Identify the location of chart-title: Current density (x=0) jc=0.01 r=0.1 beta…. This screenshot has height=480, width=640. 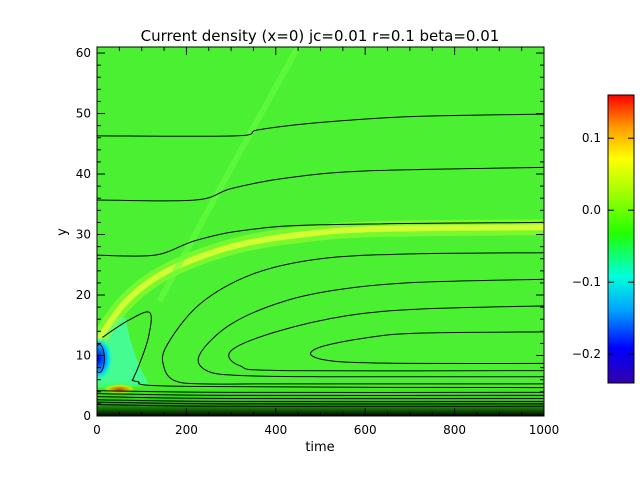
(320, 36).